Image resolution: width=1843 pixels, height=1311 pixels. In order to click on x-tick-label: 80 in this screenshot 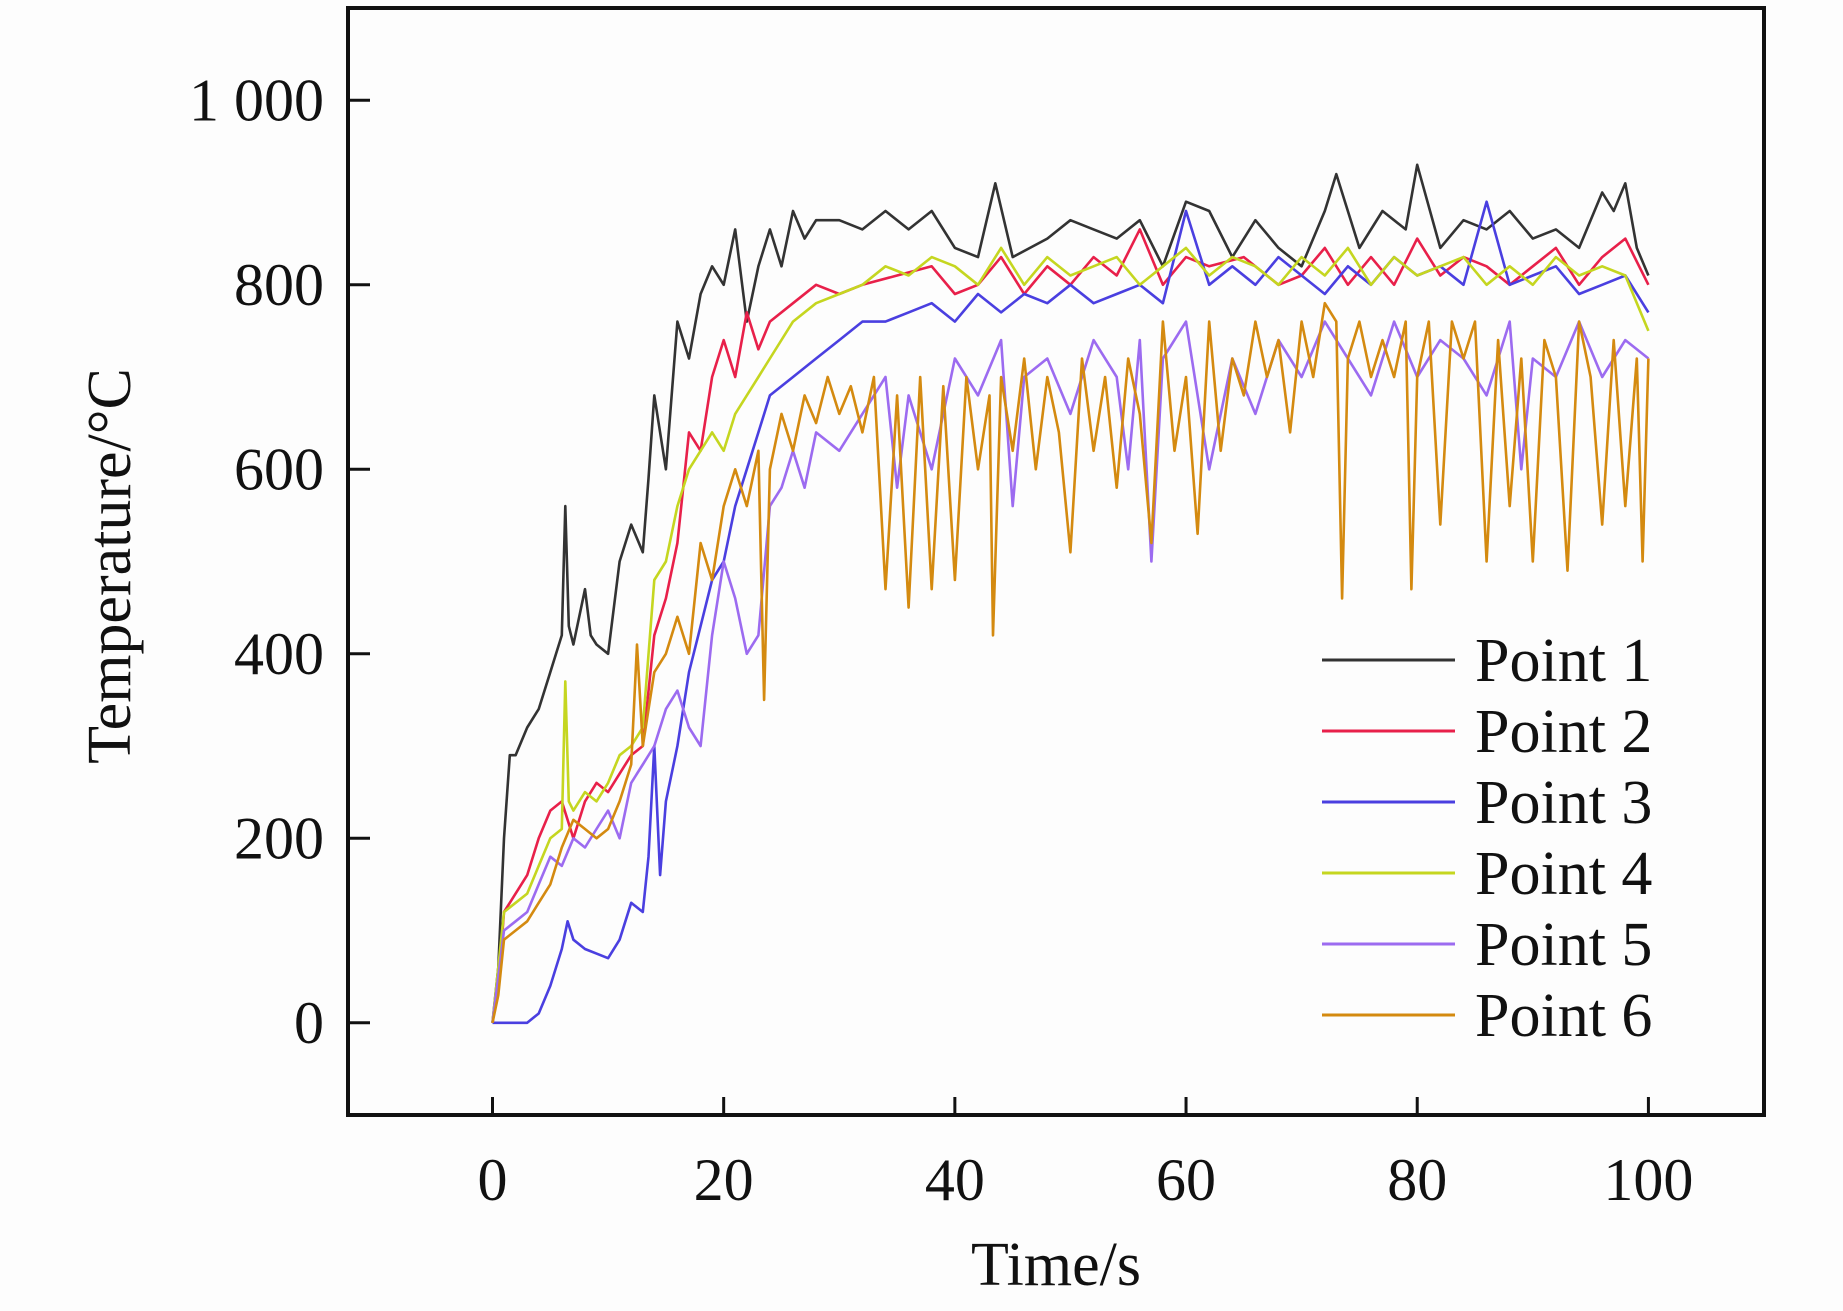, I will do `click(1417, 1180)`.